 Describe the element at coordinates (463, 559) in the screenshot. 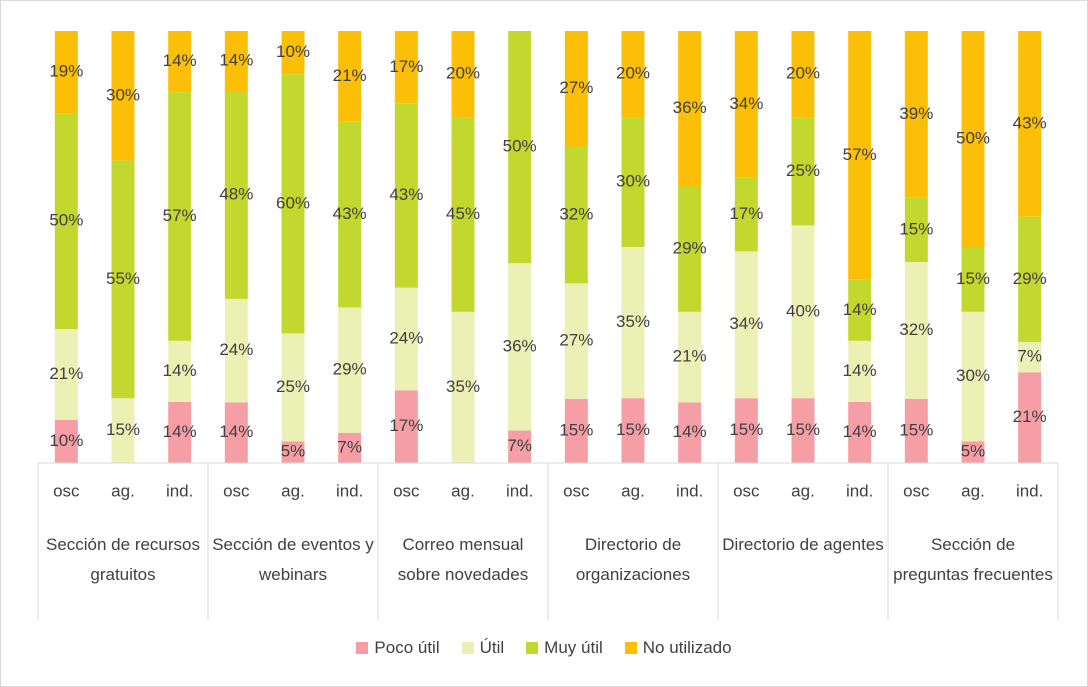

I see `group-label: Correo mensual sobre novedades` at that location.